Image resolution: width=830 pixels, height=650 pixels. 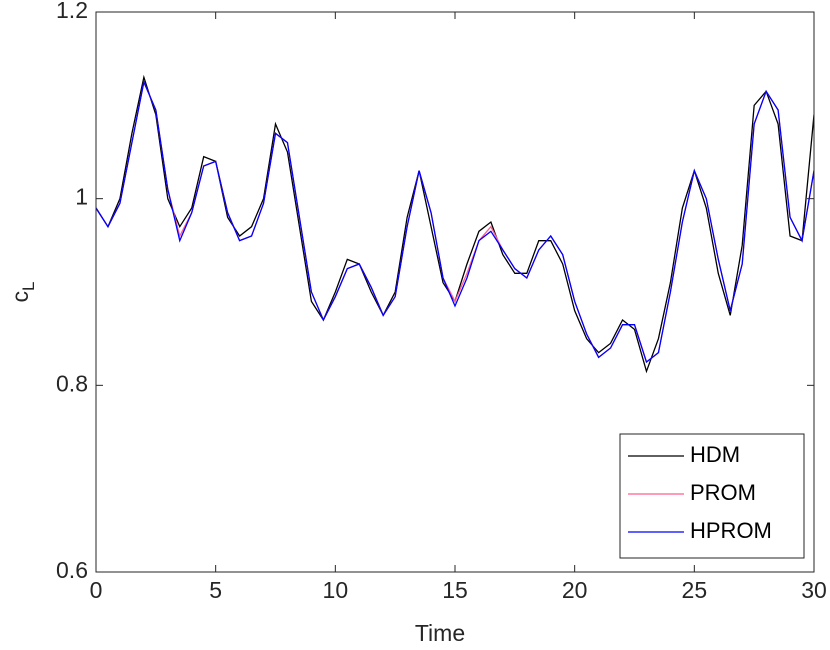 I want to click on x-axis-label: Time, so click(x=440, y=633).